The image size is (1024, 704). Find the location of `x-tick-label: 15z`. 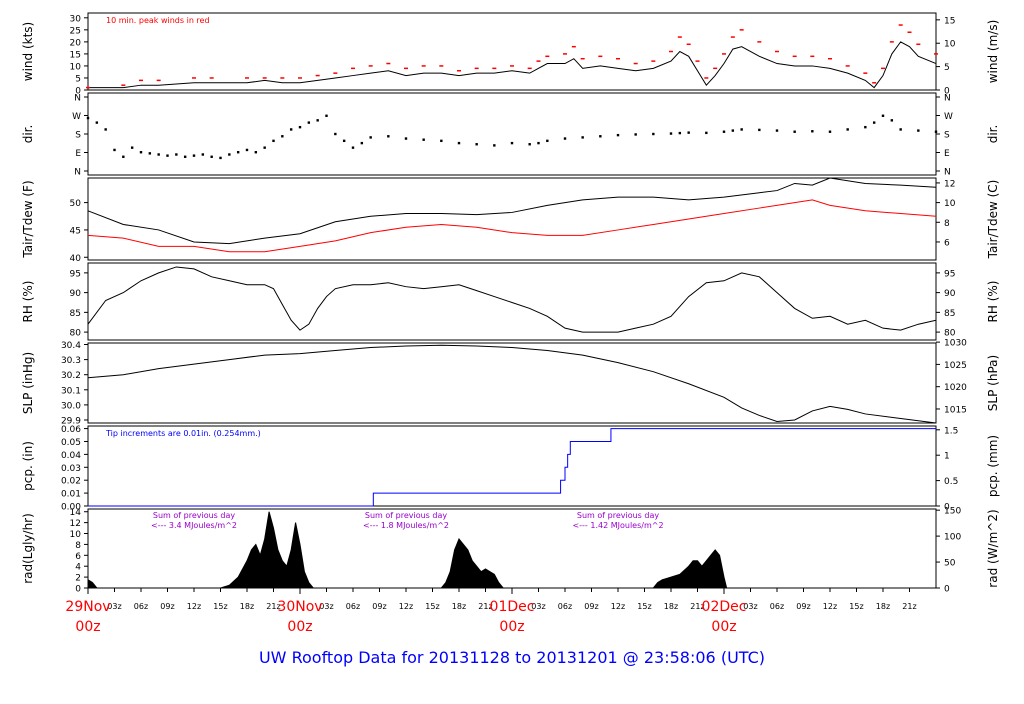

x-tick-label: 15z is located at coordinates (432, 606).